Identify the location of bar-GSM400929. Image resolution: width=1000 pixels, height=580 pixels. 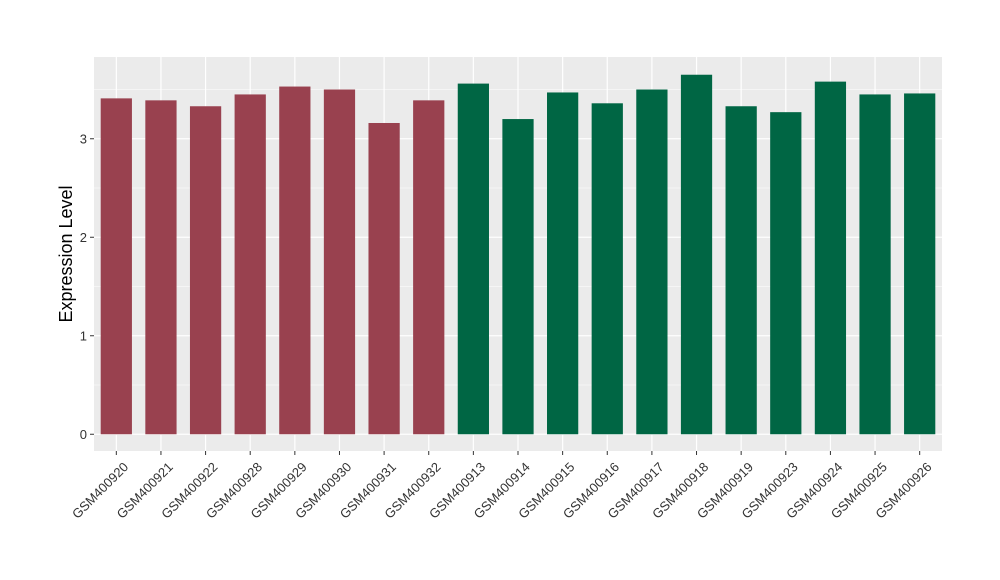
(295, 260).